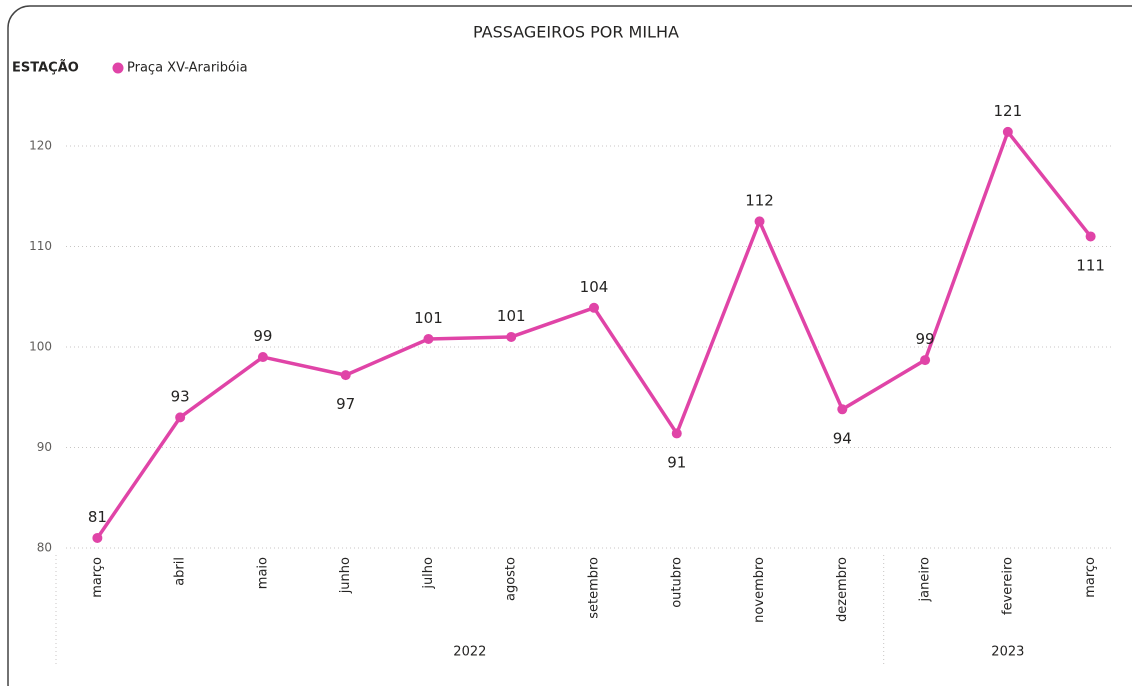 Image resolution: width=1132 pixels, height=686 pixels. What do you see at coordinates (180, 396) in the screenshot?
I see `data-label: 93` at bounding box center [180, 396].